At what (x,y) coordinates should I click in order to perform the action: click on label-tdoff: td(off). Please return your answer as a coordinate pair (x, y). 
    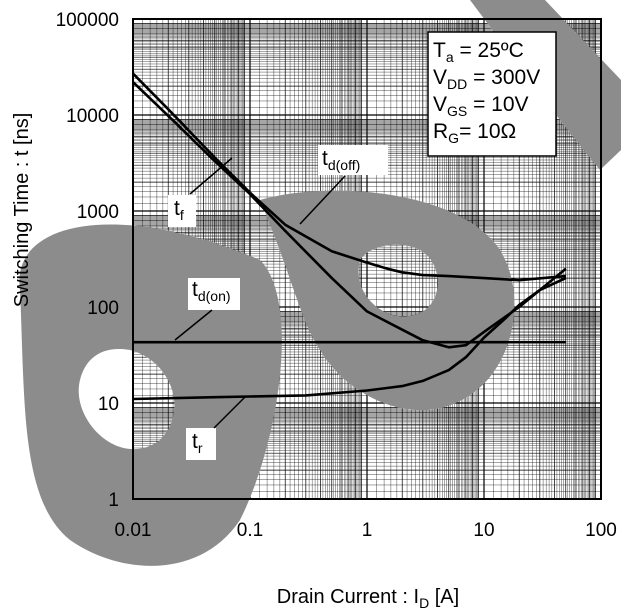
    Looking at the image, I should click on (343, 185).